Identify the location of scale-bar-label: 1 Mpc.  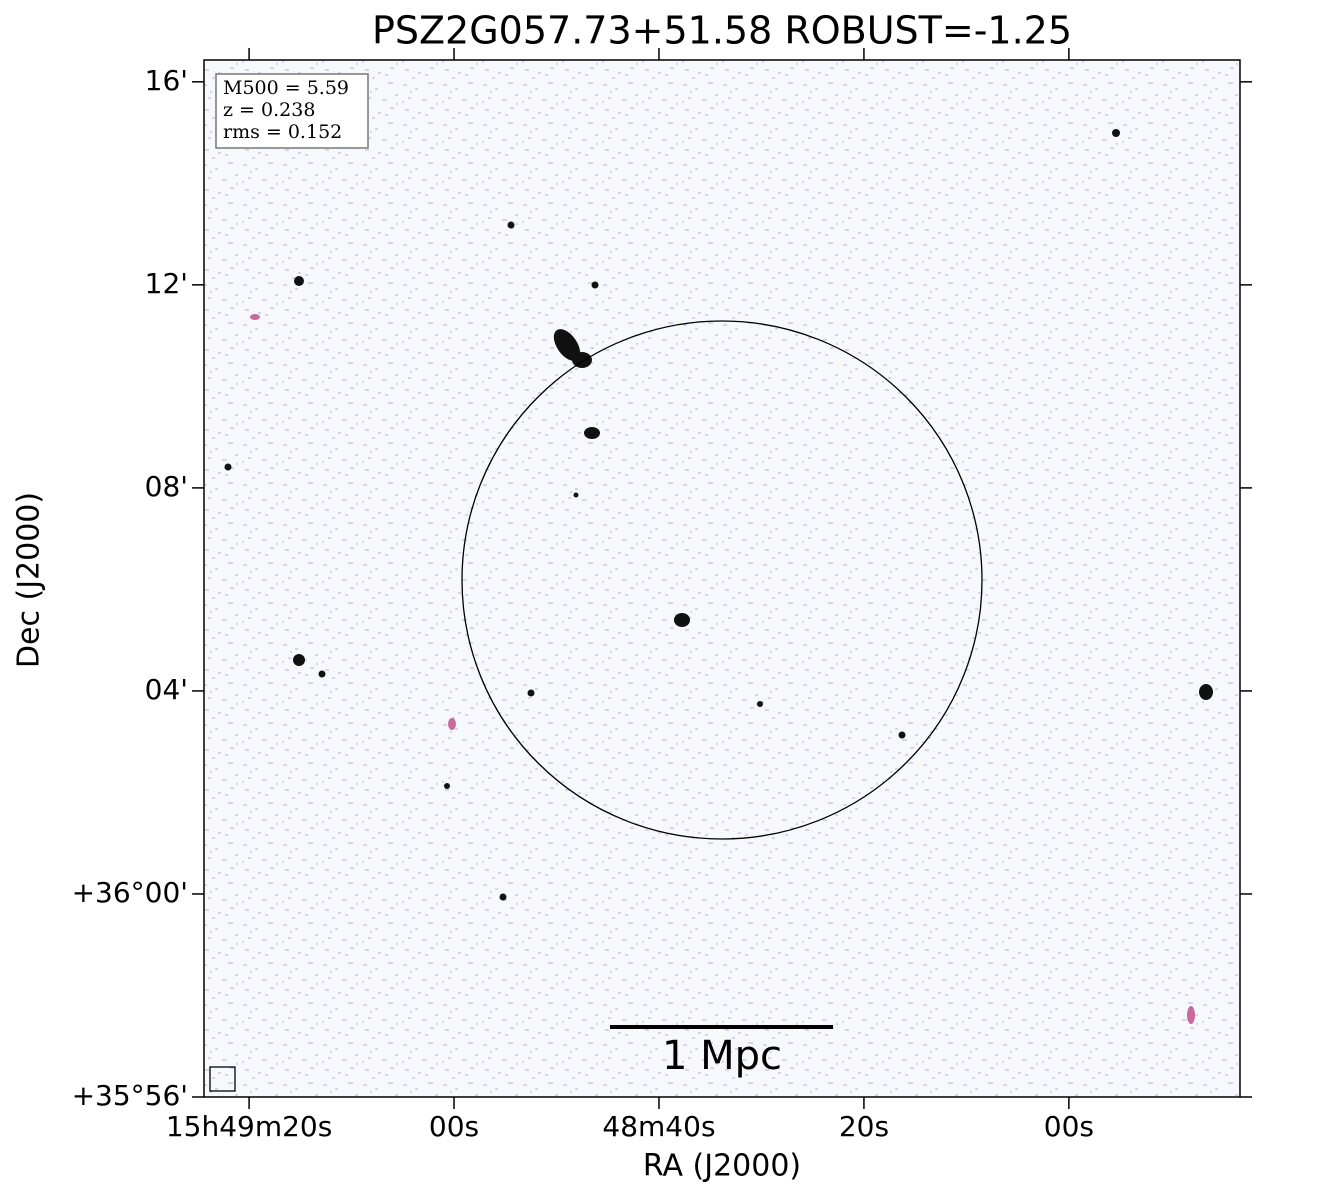
(722, 1056).